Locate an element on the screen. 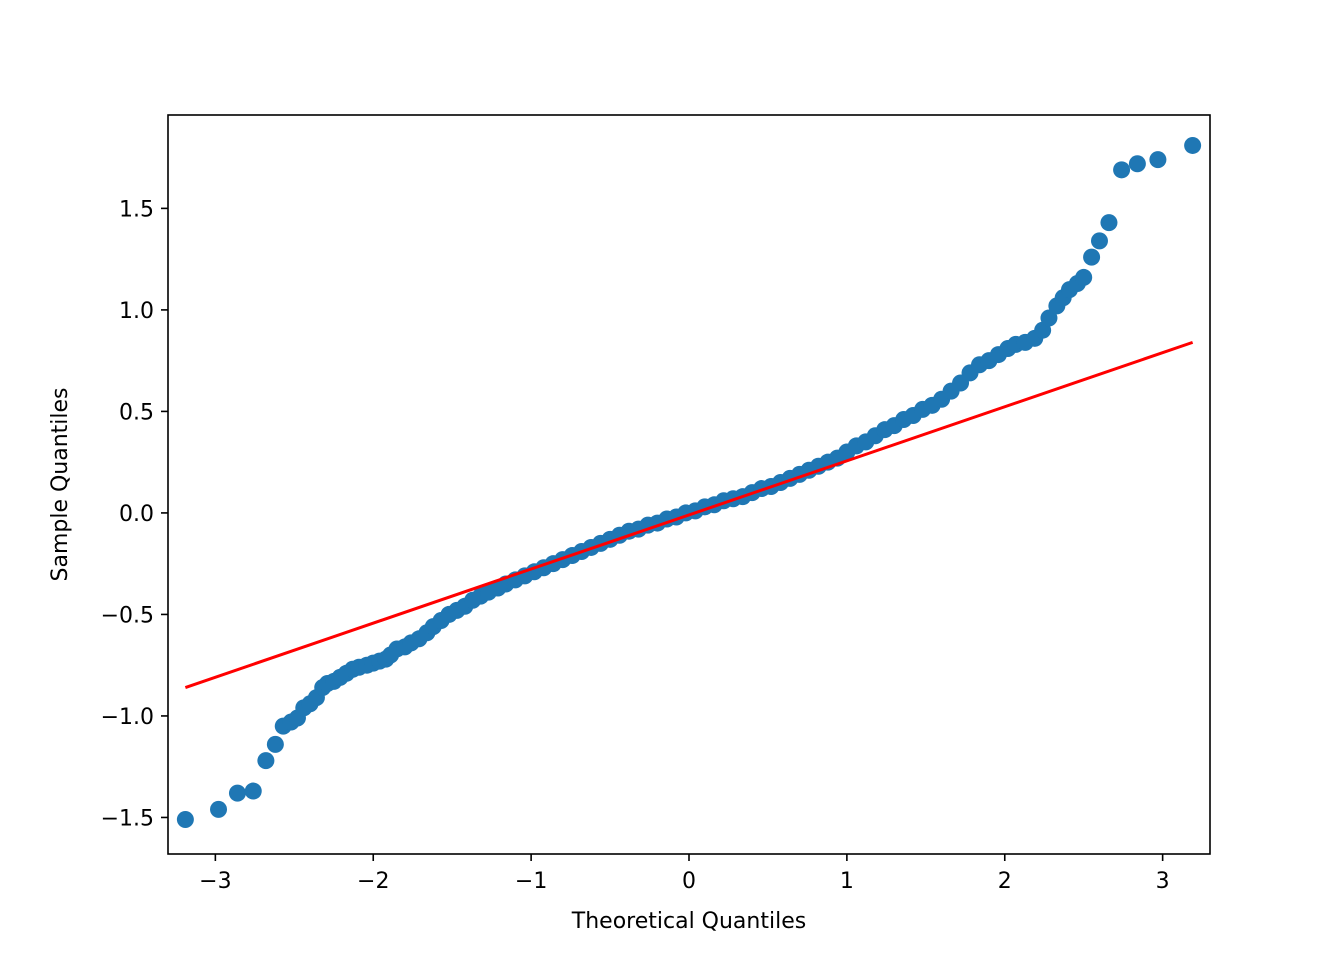  x-tick-label: 0 is located at coordinates (689, 881).